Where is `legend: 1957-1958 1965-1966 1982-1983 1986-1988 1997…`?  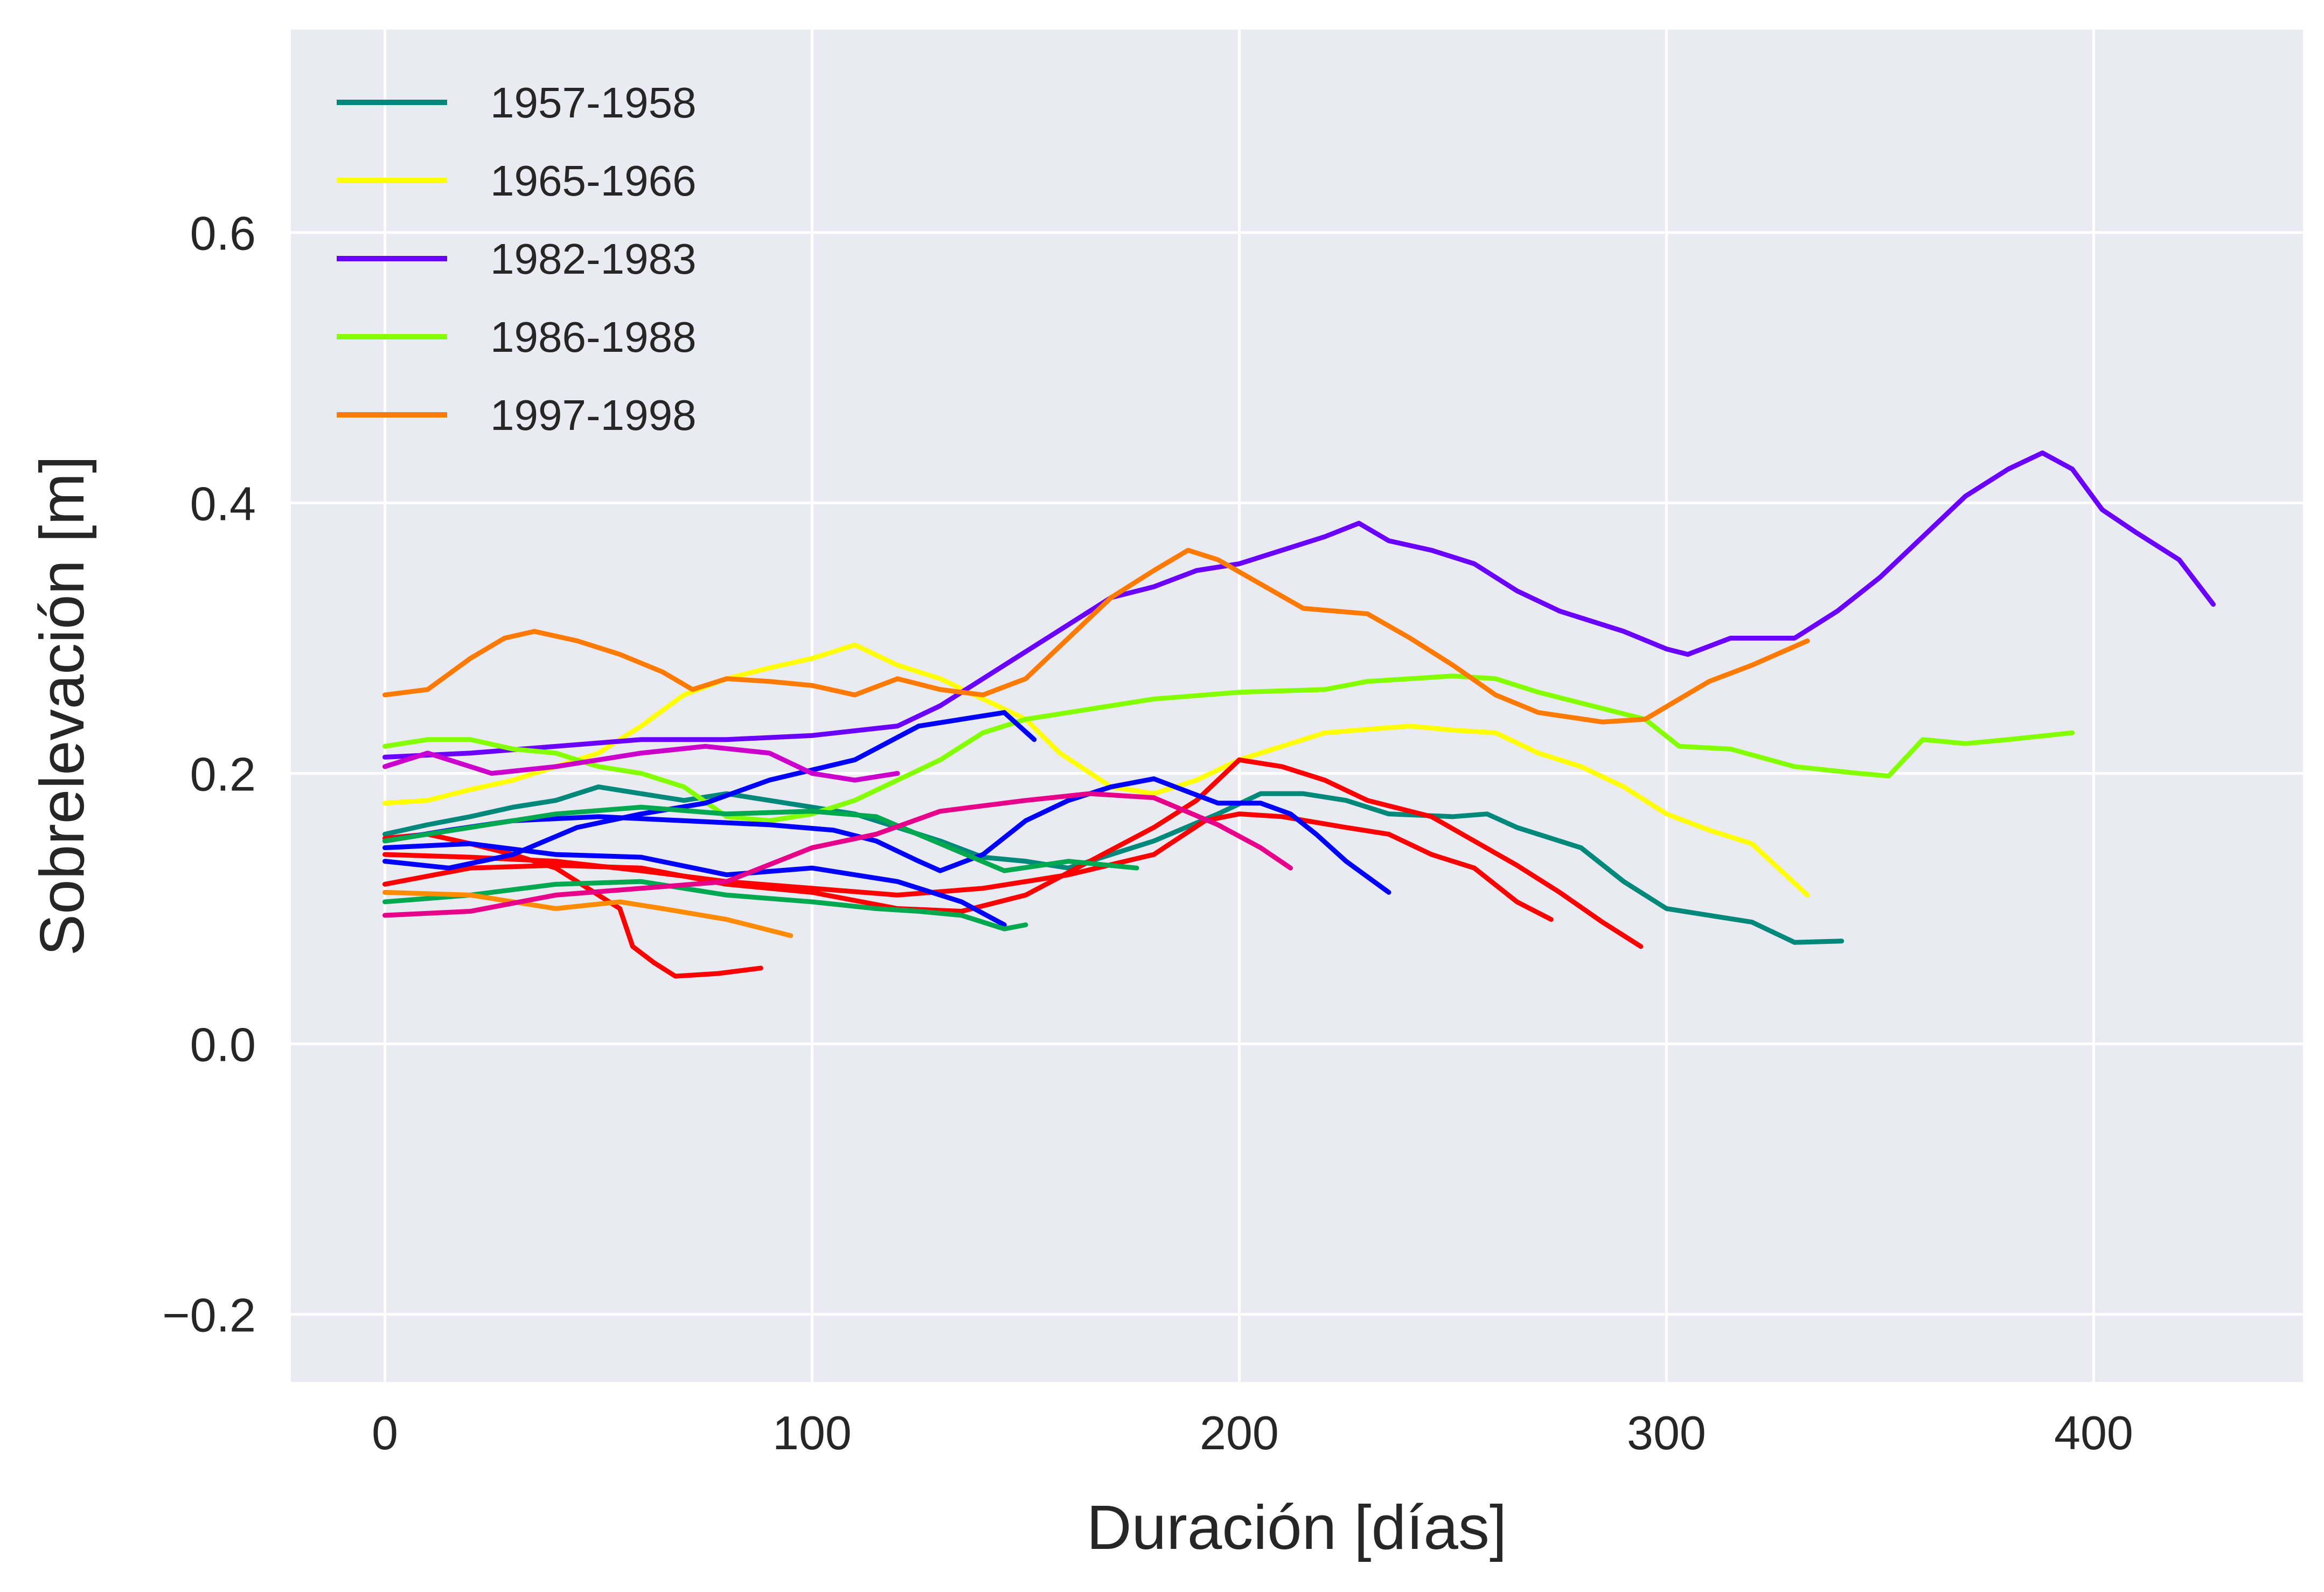
legend: 1957-1958 1965-1966 1982-1983 1986-1988 1997… is located at coordinates (517, 259).